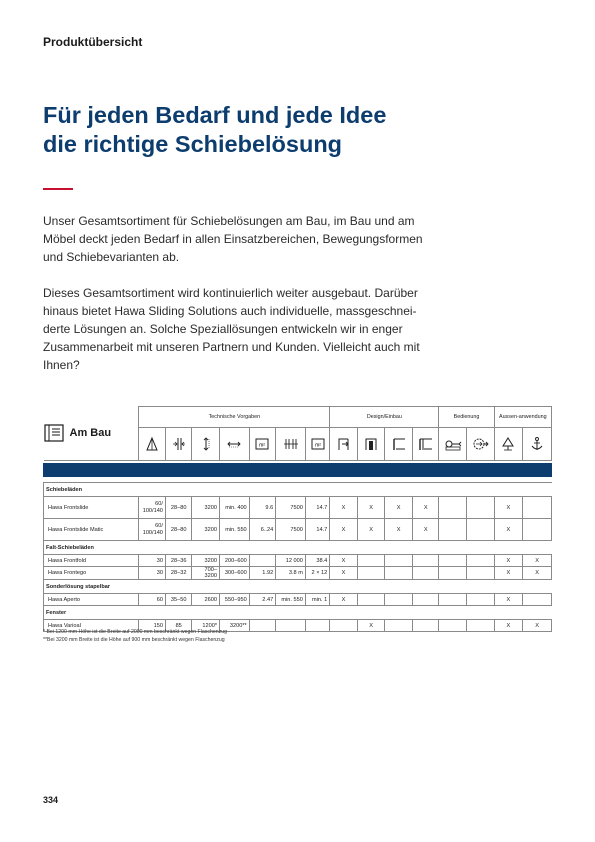  Describe the element at coordinates (297, 625) in the screenshot. I see `table-row: Hawa Varioal 150 85 1200* 3200** X X X` at that location.